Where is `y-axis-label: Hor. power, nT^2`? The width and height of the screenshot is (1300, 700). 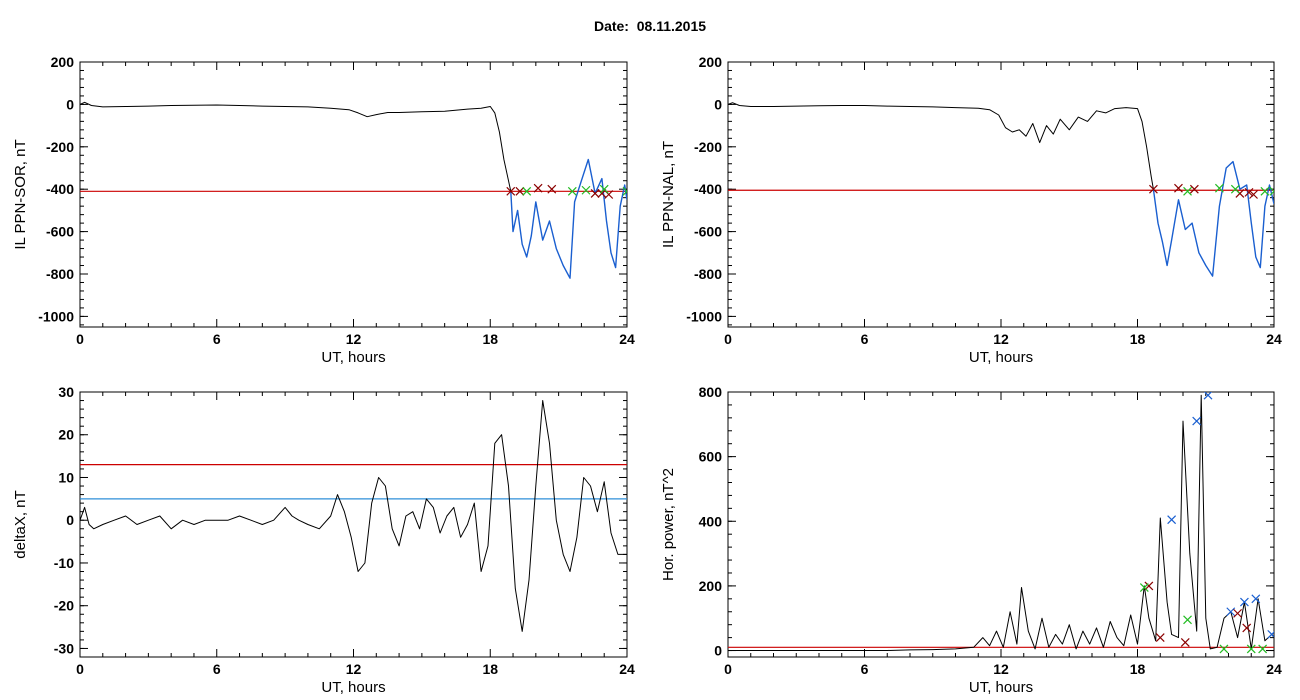 y-axis-label: Hor. power, nT^2 is located at coordinates (668, 524).